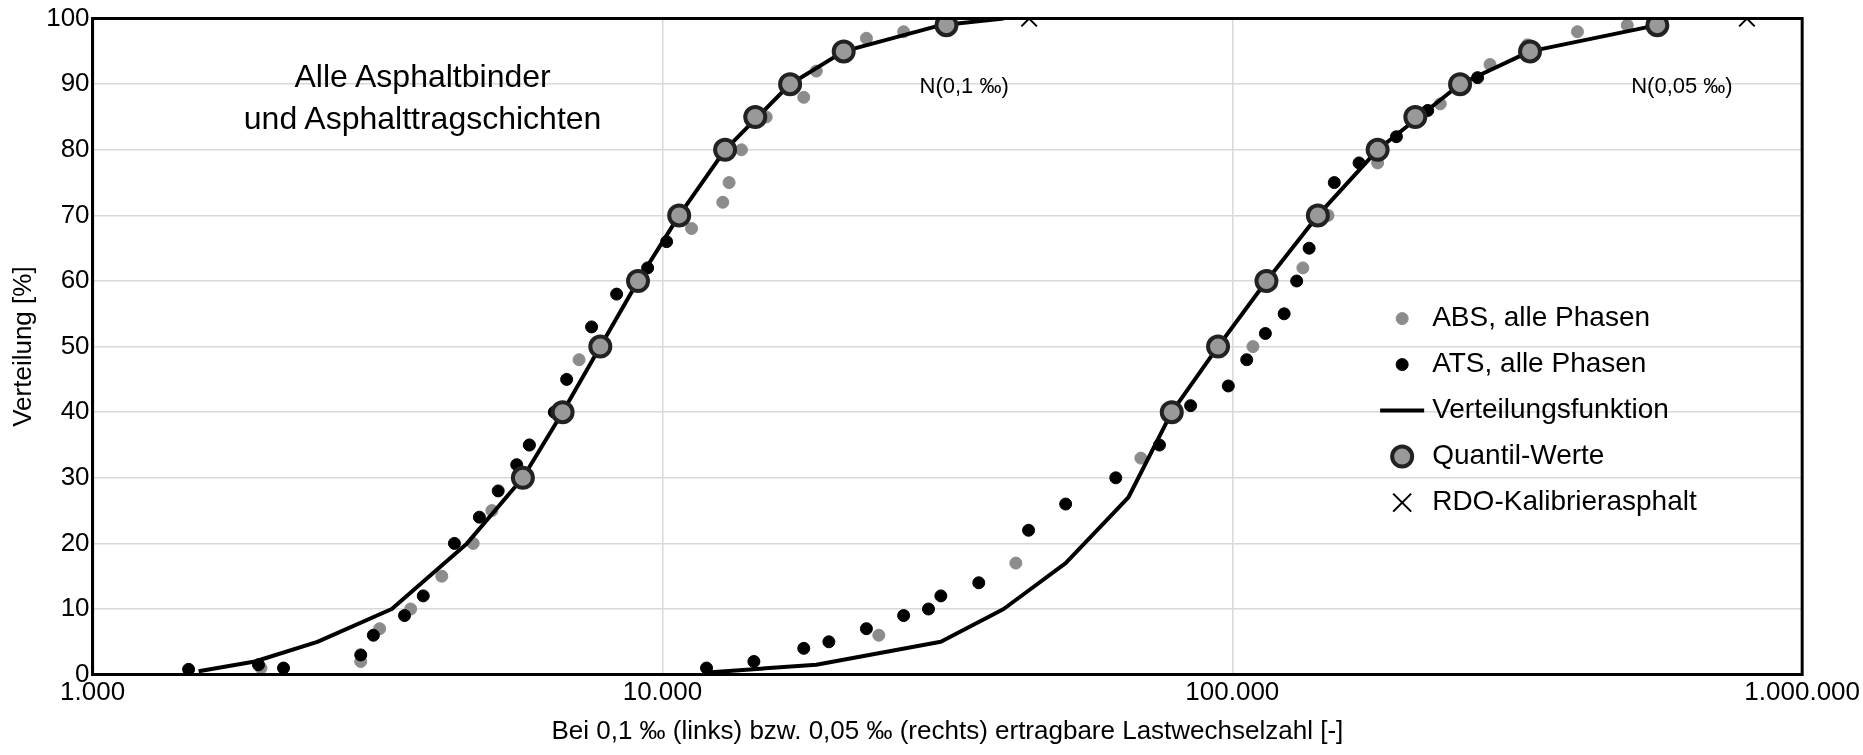 Image resolution: width=1863 pixels, height=755 pixels. Describe the element at coordinates (75, 541) in the screenshot. I see `y-tick-label: 20` at that location.